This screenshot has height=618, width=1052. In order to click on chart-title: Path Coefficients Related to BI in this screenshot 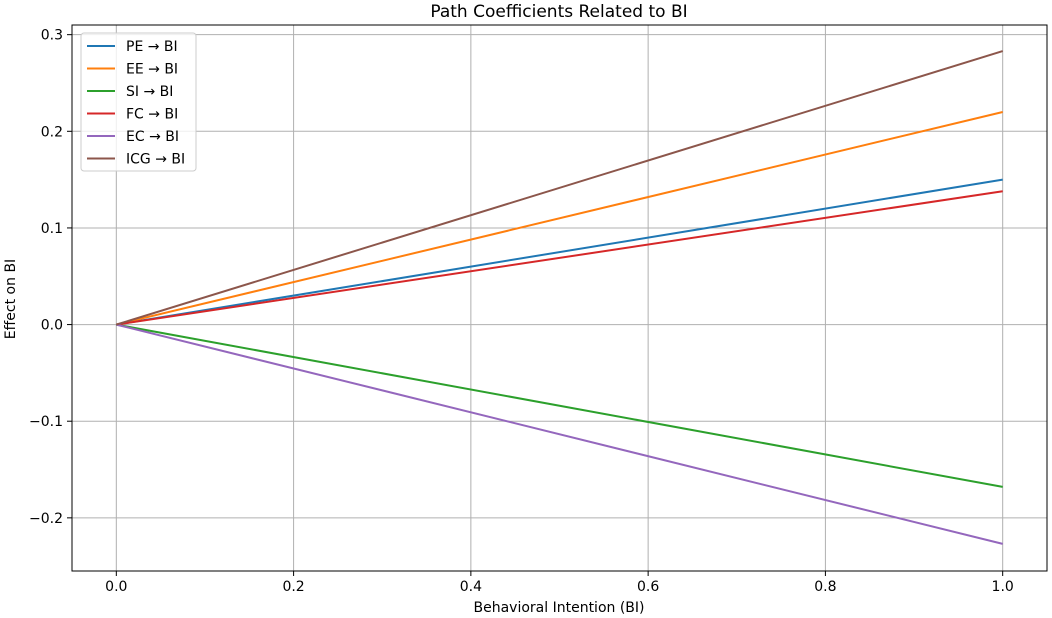, I will do `click(558, 12)`.